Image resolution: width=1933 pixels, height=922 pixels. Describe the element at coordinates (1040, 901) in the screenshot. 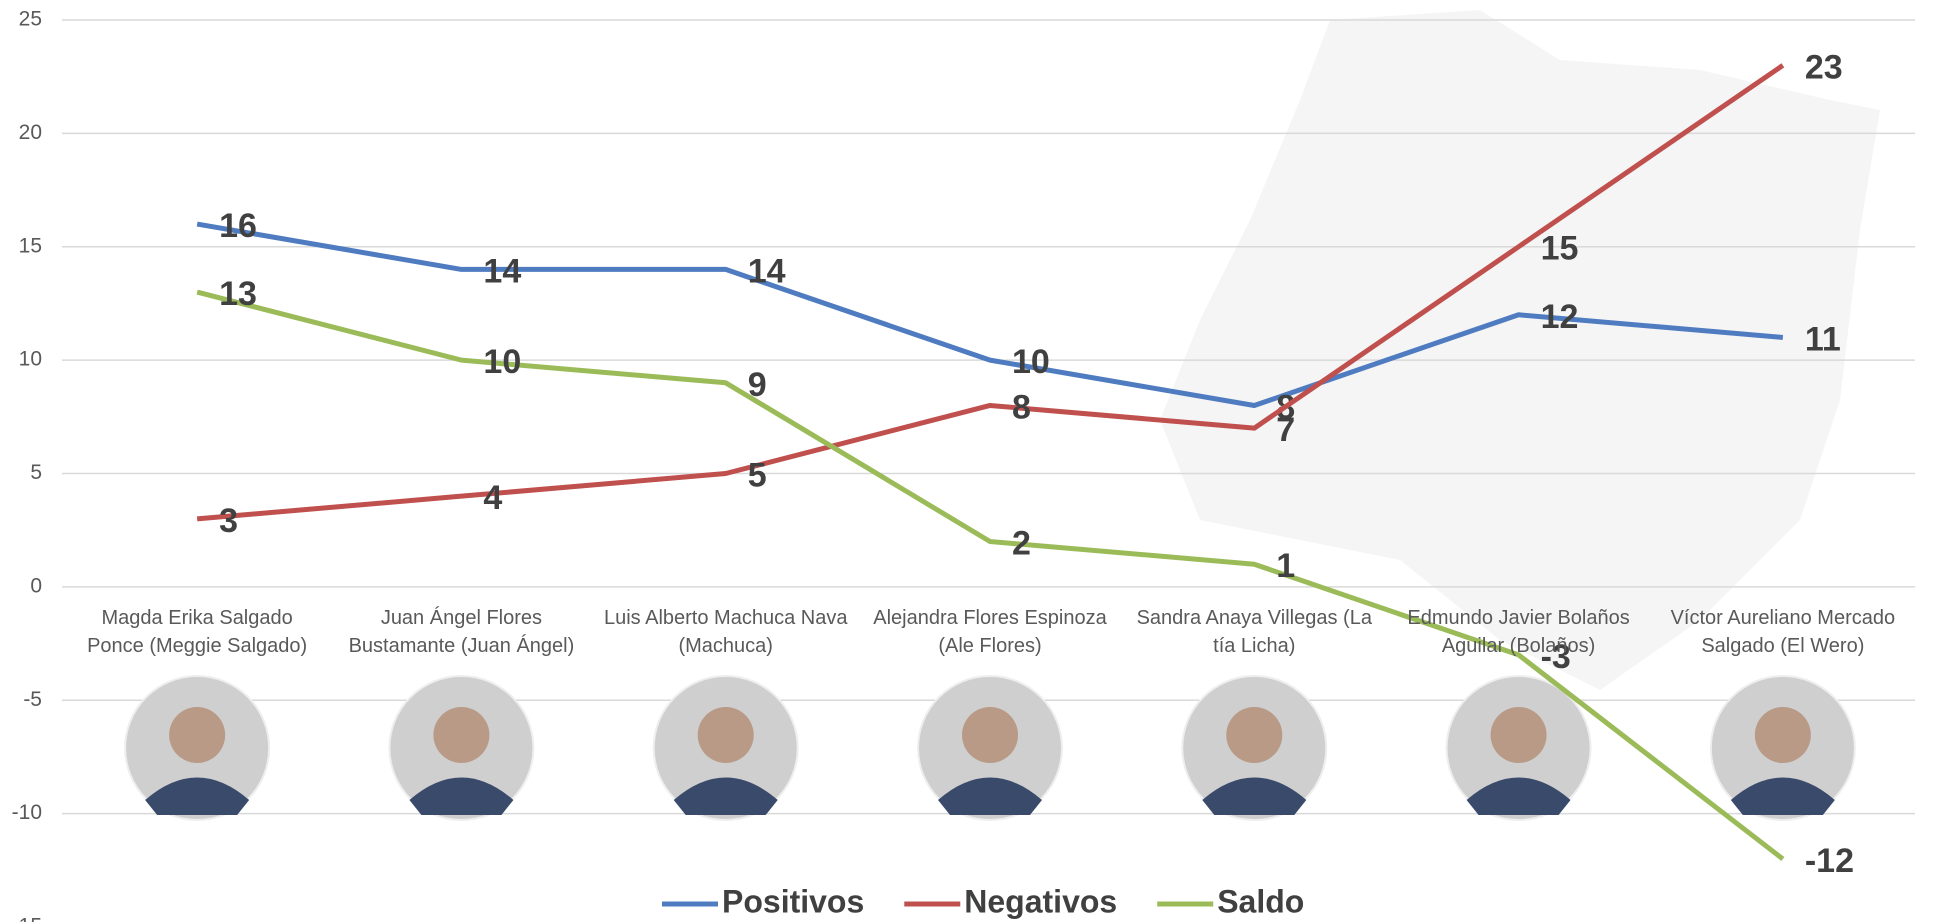

I see `legend-label: Negativos` at that location.